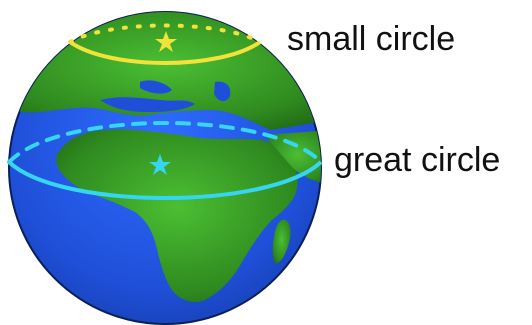 This screenshot has width=532, height=325. I want to click on small-circle-label: small circle, so click(371, 39).